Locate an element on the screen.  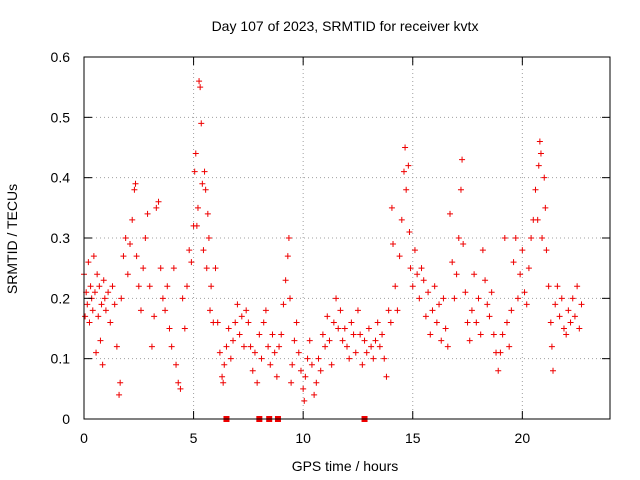
y-tick-label: 0 is located at coordinates (66, 419).